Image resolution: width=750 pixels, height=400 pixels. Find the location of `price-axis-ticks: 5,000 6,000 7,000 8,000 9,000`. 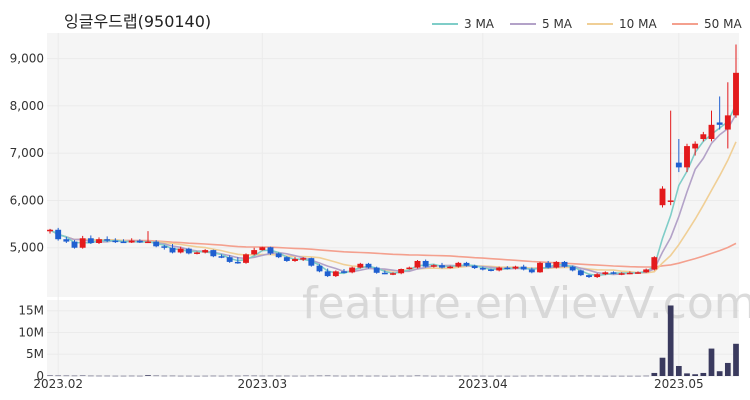

price-axis-ticks: 5,000 6,000 7,000 8,000 9,000 is located at coordinates (27, 153).